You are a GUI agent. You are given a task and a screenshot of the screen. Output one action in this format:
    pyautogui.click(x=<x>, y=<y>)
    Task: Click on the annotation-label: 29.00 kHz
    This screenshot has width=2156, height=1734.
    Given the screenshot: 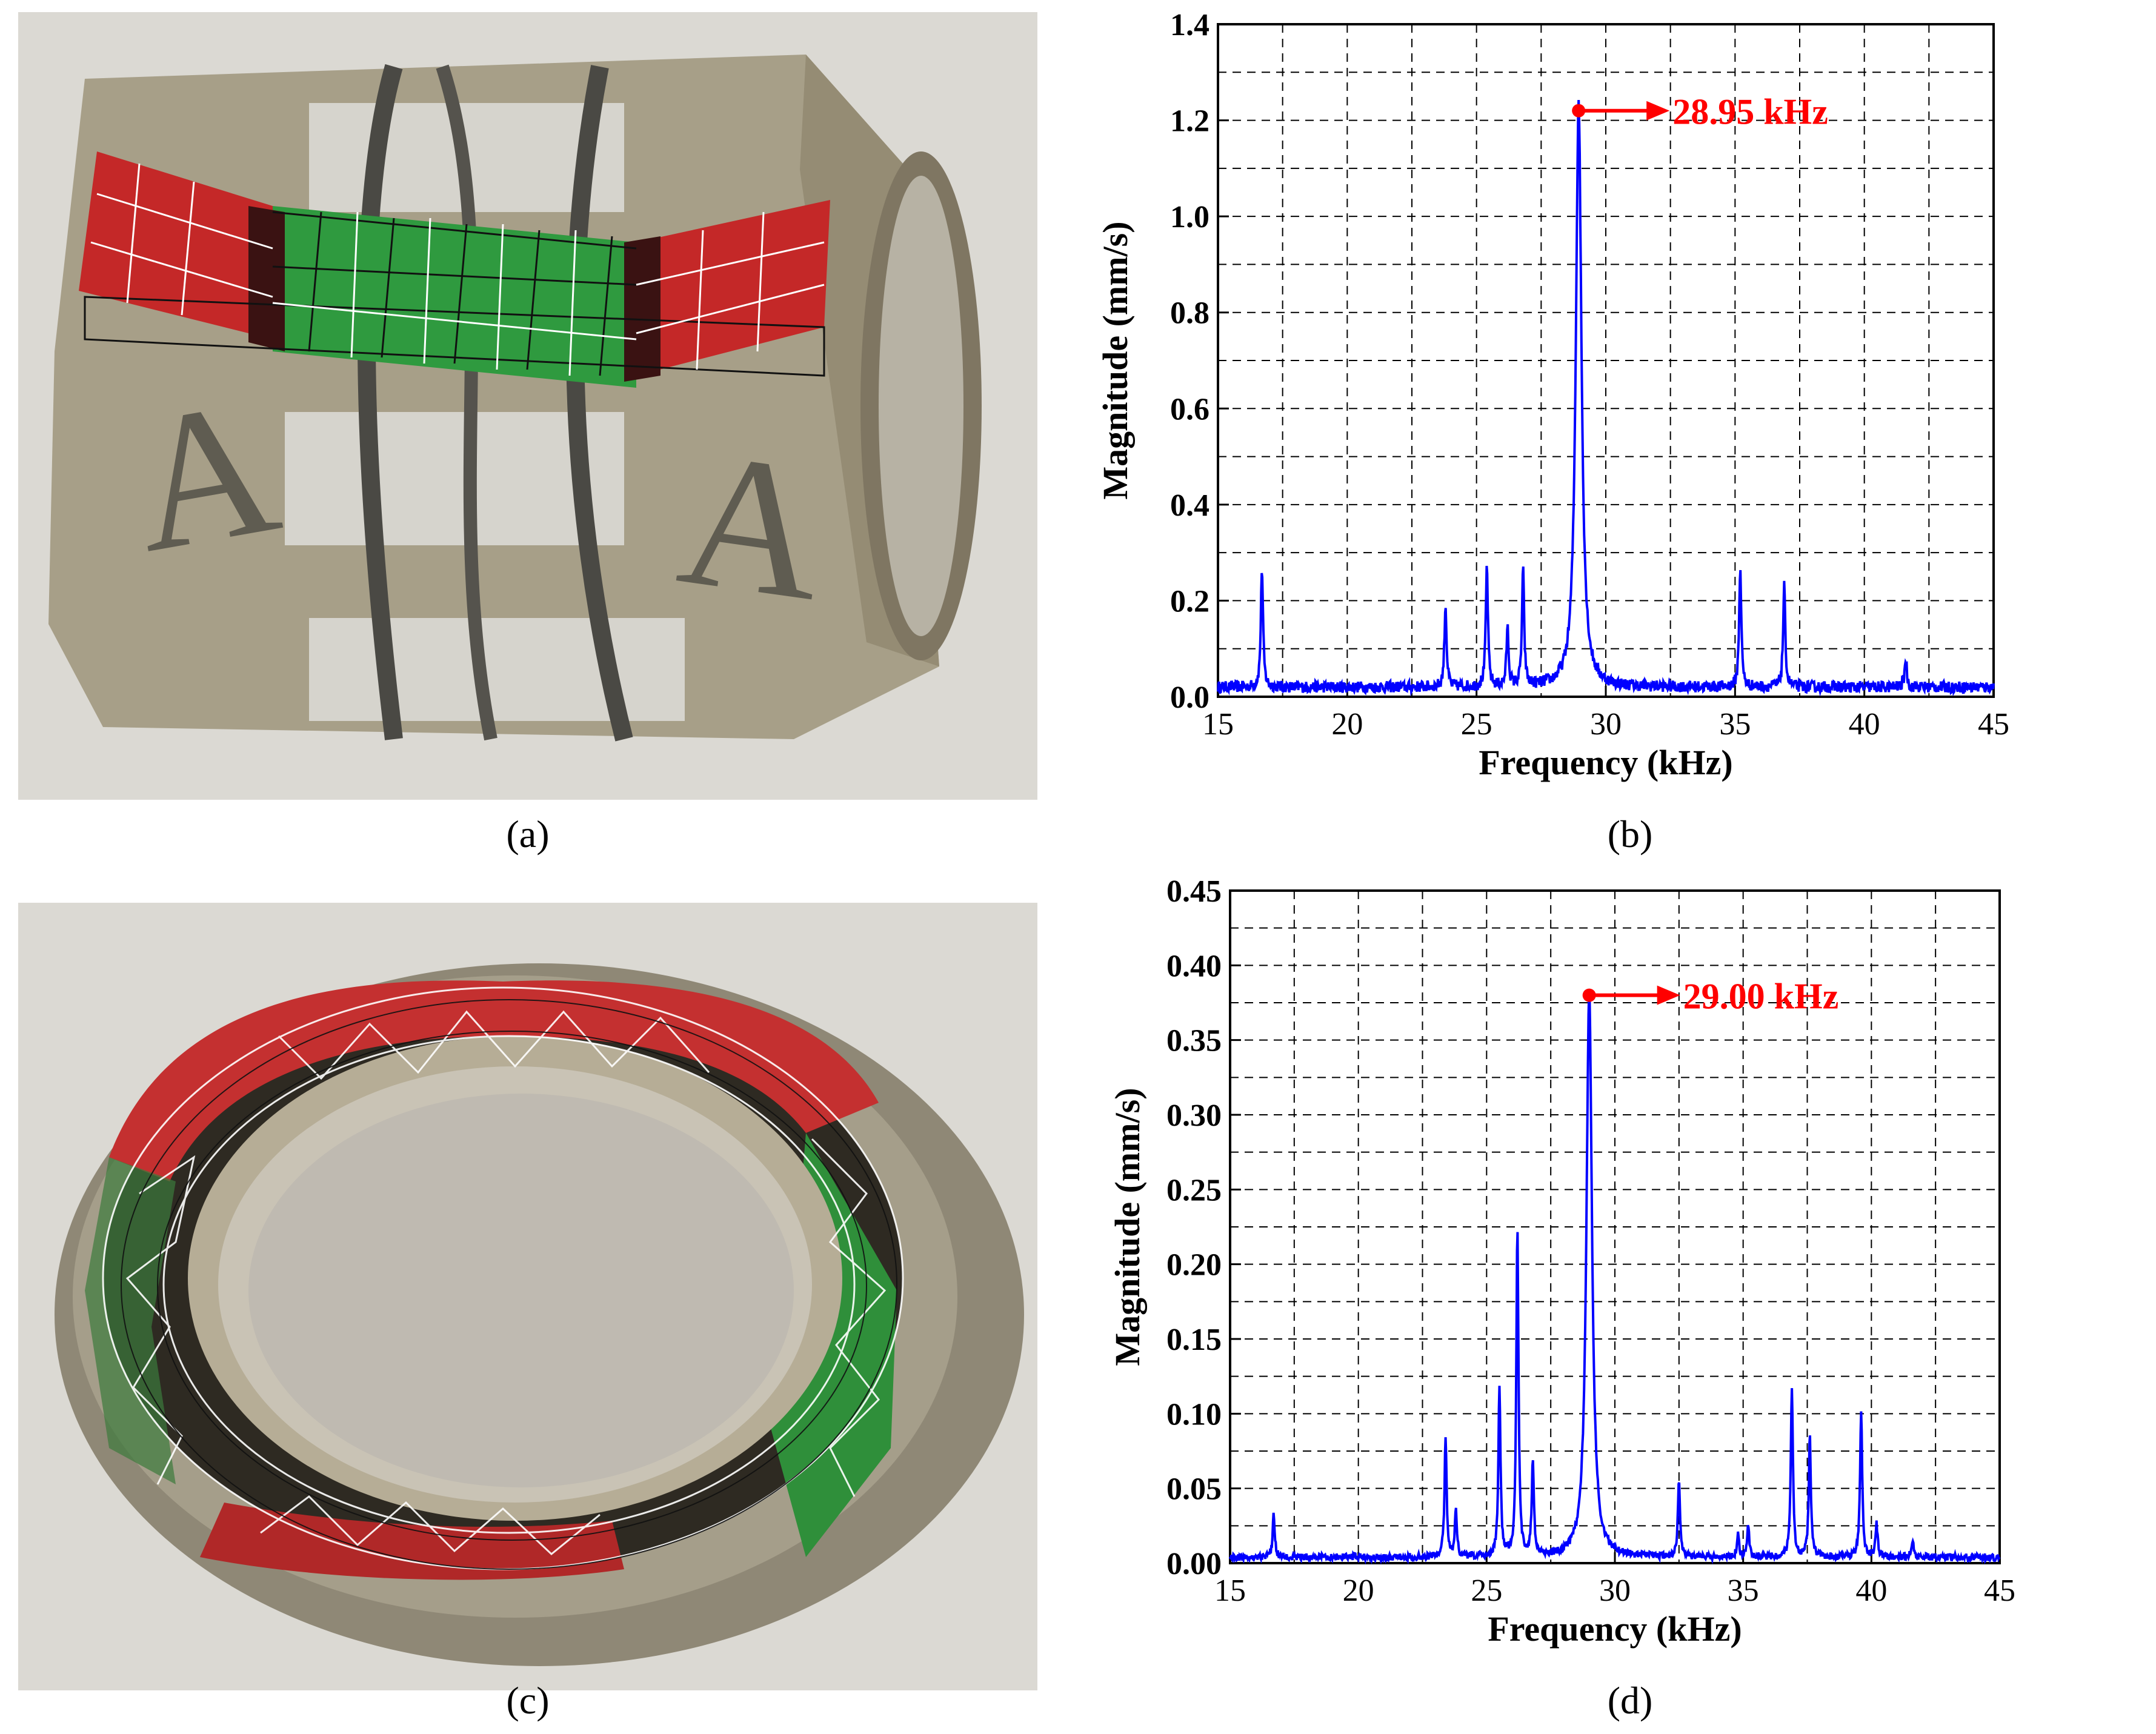 What is the action you would take?
    pyautogui.click(x=1761, y=997)
    